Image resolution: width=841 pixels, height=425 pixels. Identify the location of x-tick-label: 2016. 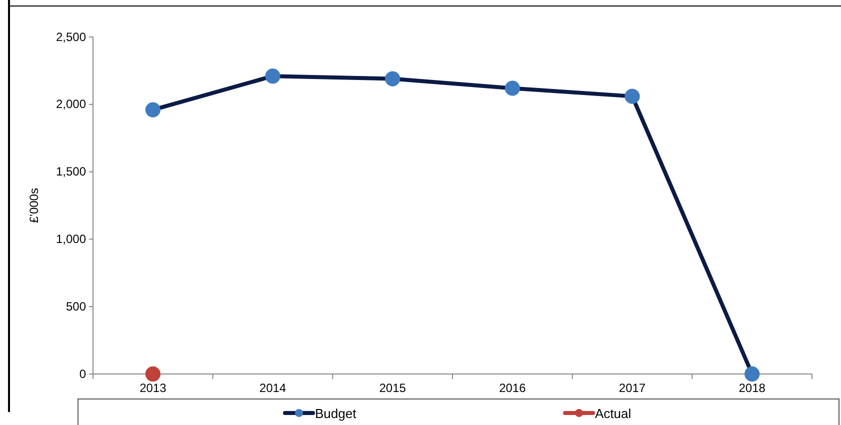
(512, 388).